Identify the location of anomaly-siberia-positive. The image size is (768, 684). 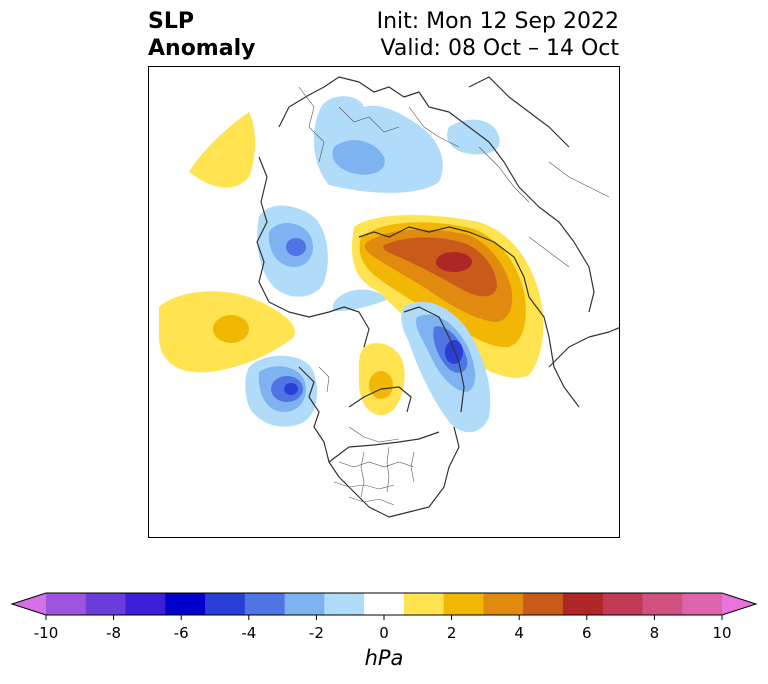
(447, 296).